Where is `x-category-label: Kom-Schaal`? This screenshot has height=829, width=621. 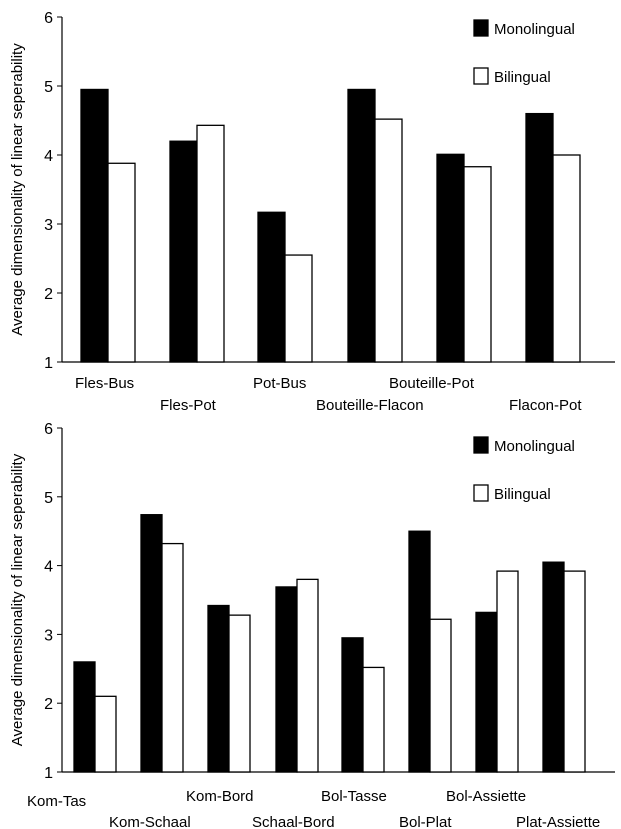
x-category-label: Kom-Schaal is located at coordinates (150, 821).